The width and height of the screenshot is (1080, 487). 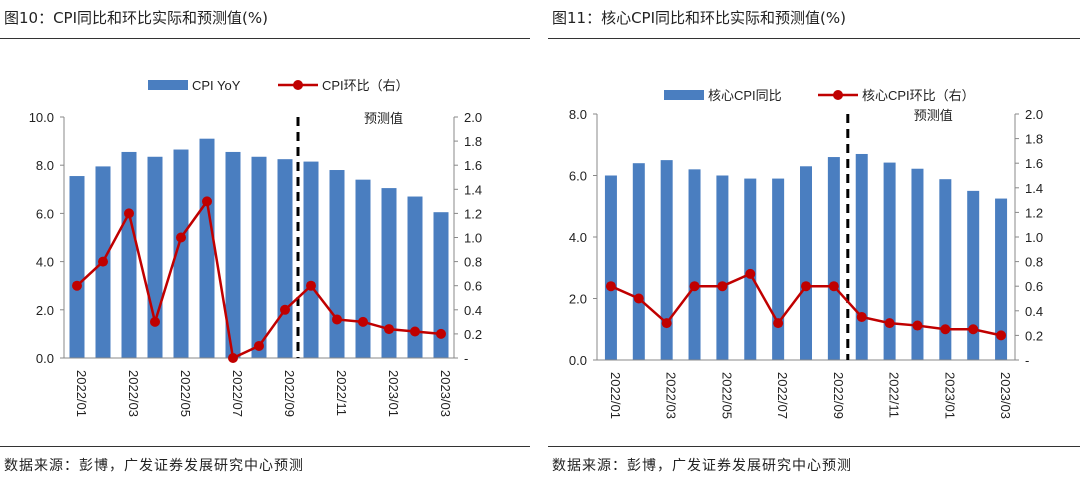 What do you see at coordinates (1034, 188) in the screenshot?
I see `y-right-tick-label: 1.4` at bounding box center [1034, 188].